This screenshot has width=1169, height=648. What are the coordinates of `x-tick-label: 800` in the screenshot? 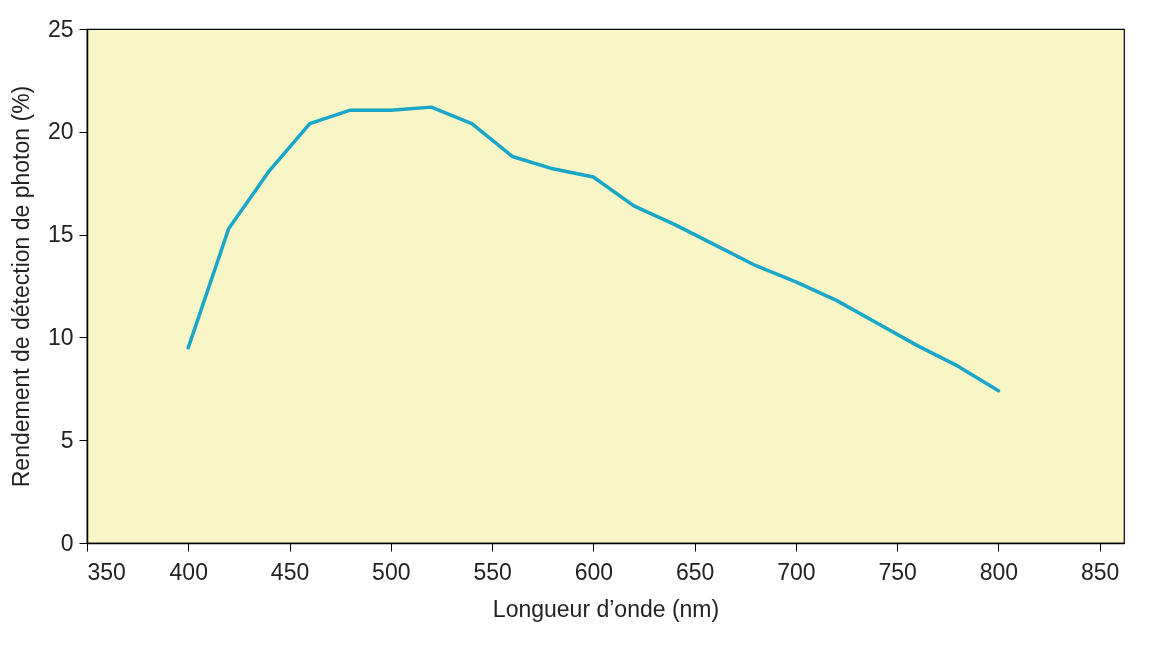 It's located at (999, 571).